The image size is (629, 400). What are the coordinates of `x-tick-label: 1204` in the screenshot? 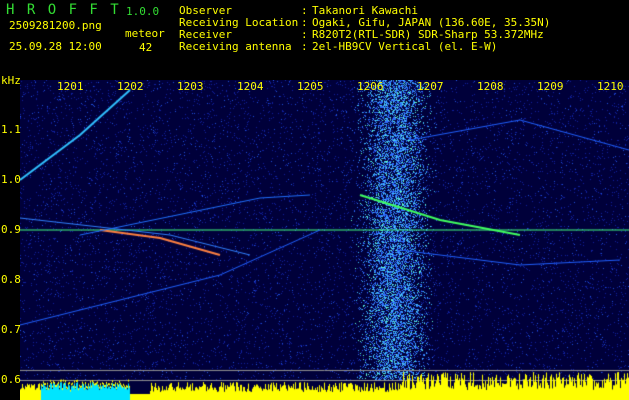 It's located at (250, 86).